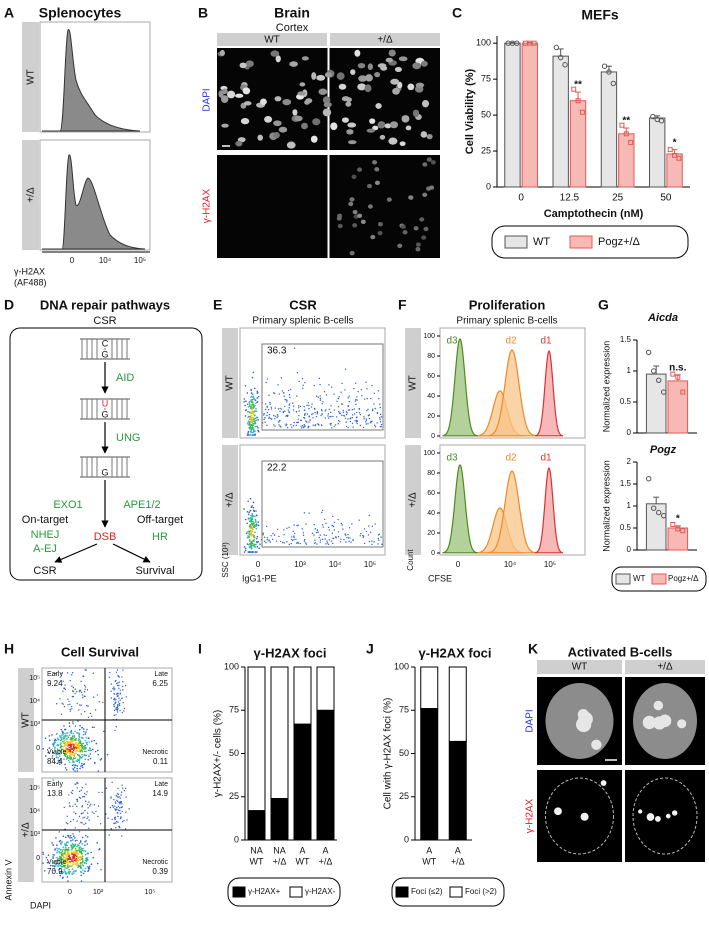  Describe the element at coordinates (312, 383) in the screenshot. I see `plot-frame` at that location.